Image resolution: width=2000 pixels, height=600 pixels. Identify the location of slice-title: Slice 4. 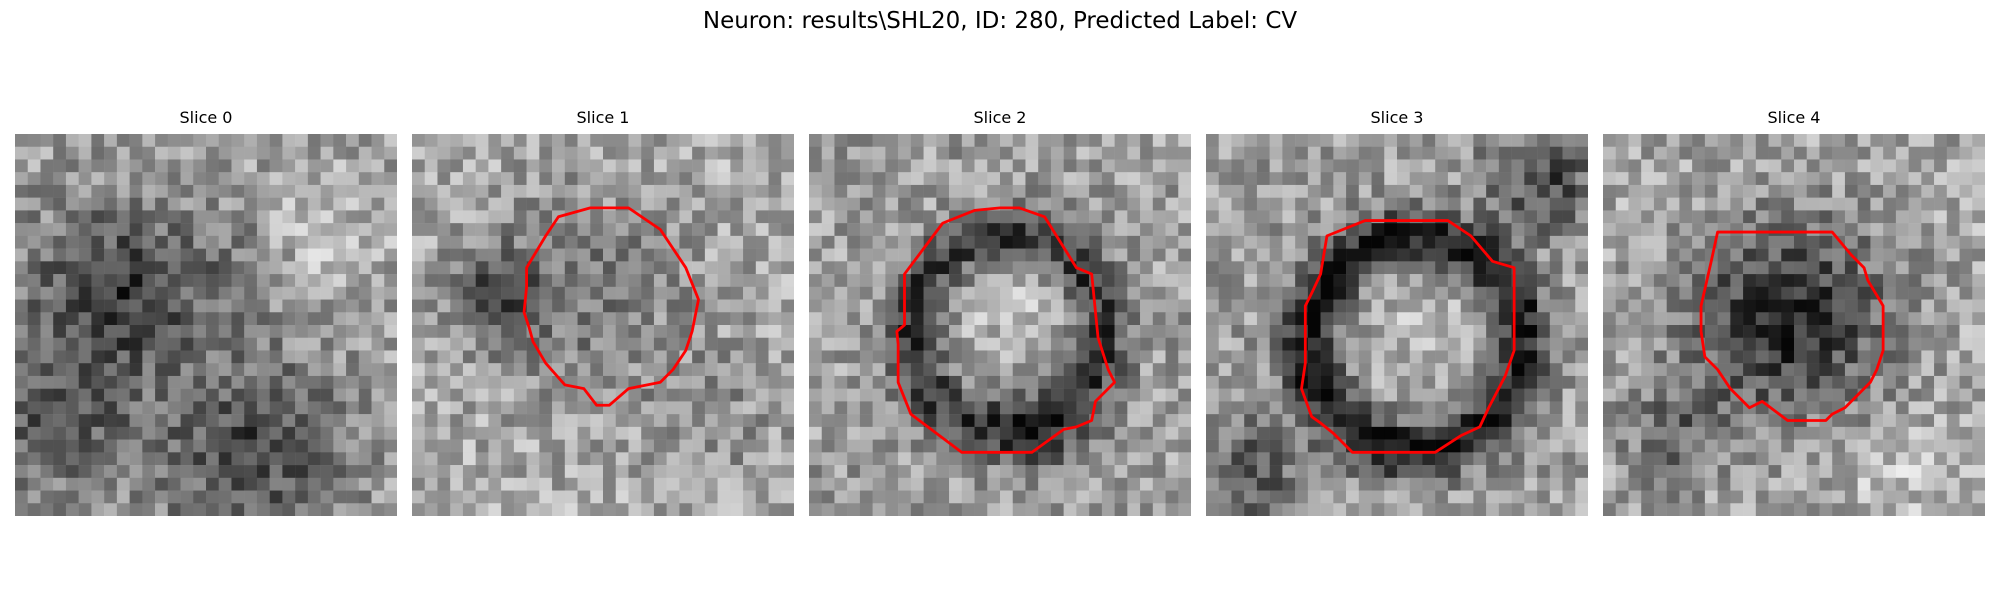
(1794, 117).